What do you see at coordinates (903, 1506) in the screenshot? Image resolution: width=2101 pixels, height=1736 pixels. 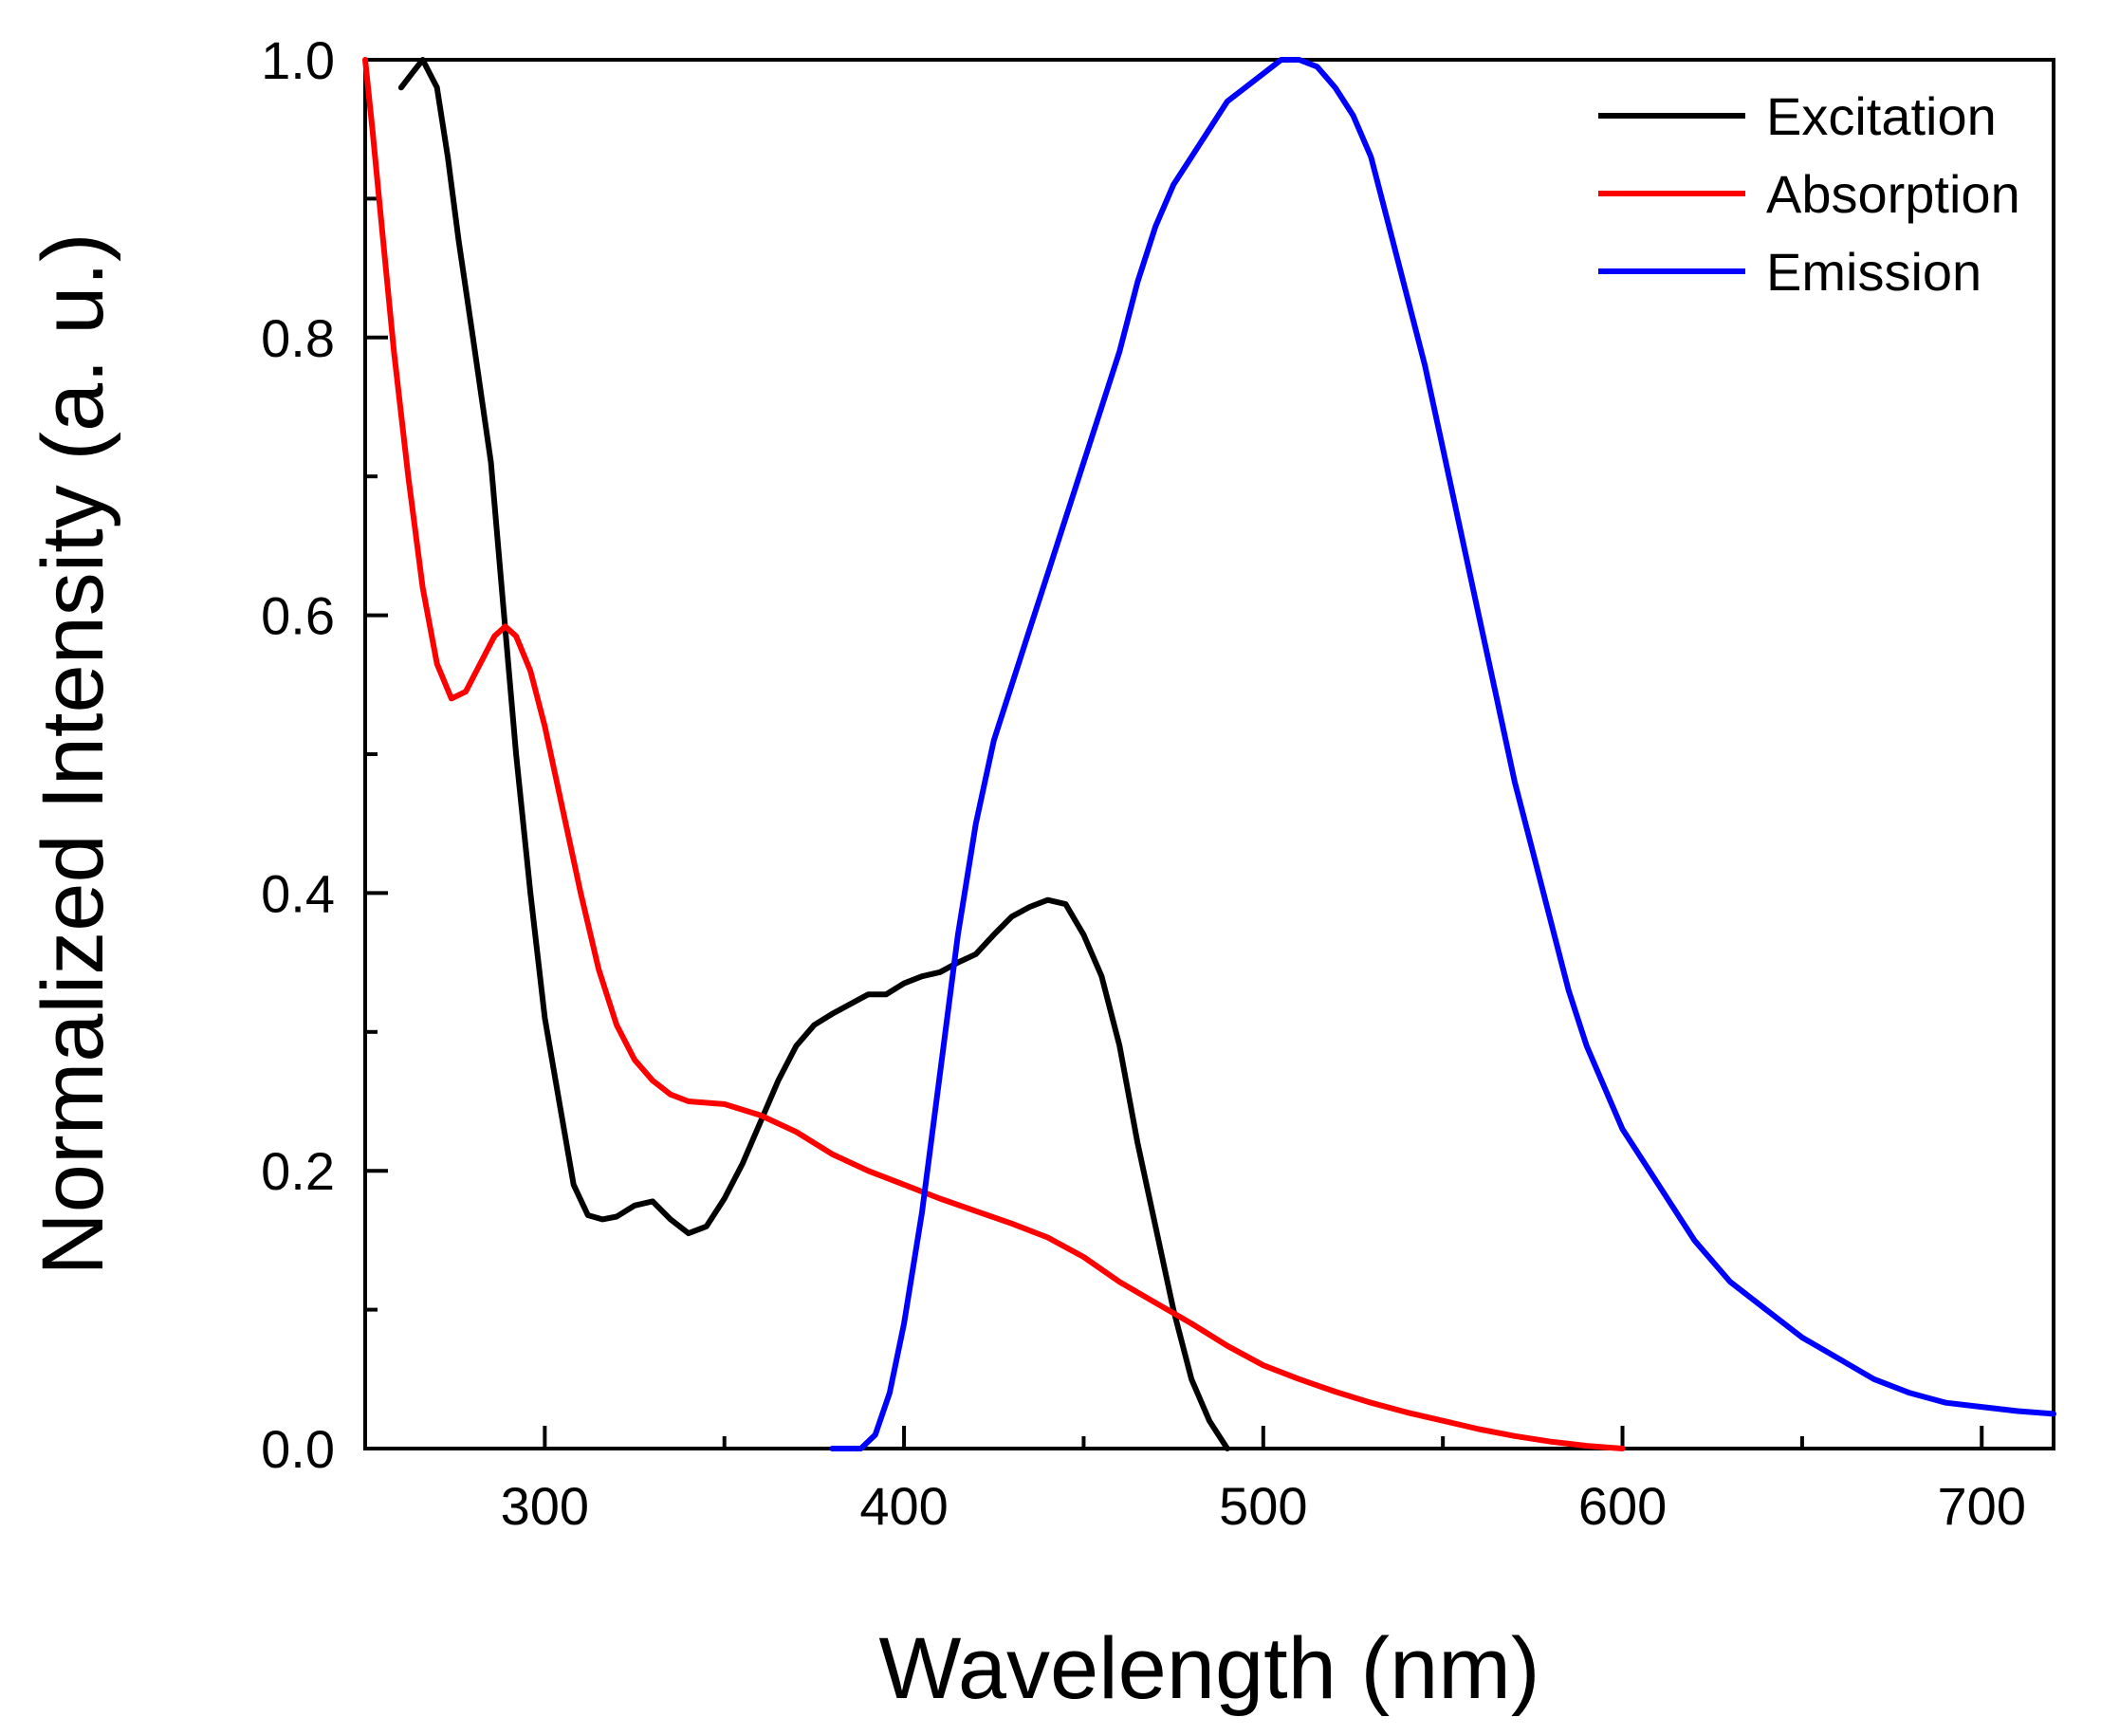 I see `x-tick-label: 400` at bounding box center [903, 1506].